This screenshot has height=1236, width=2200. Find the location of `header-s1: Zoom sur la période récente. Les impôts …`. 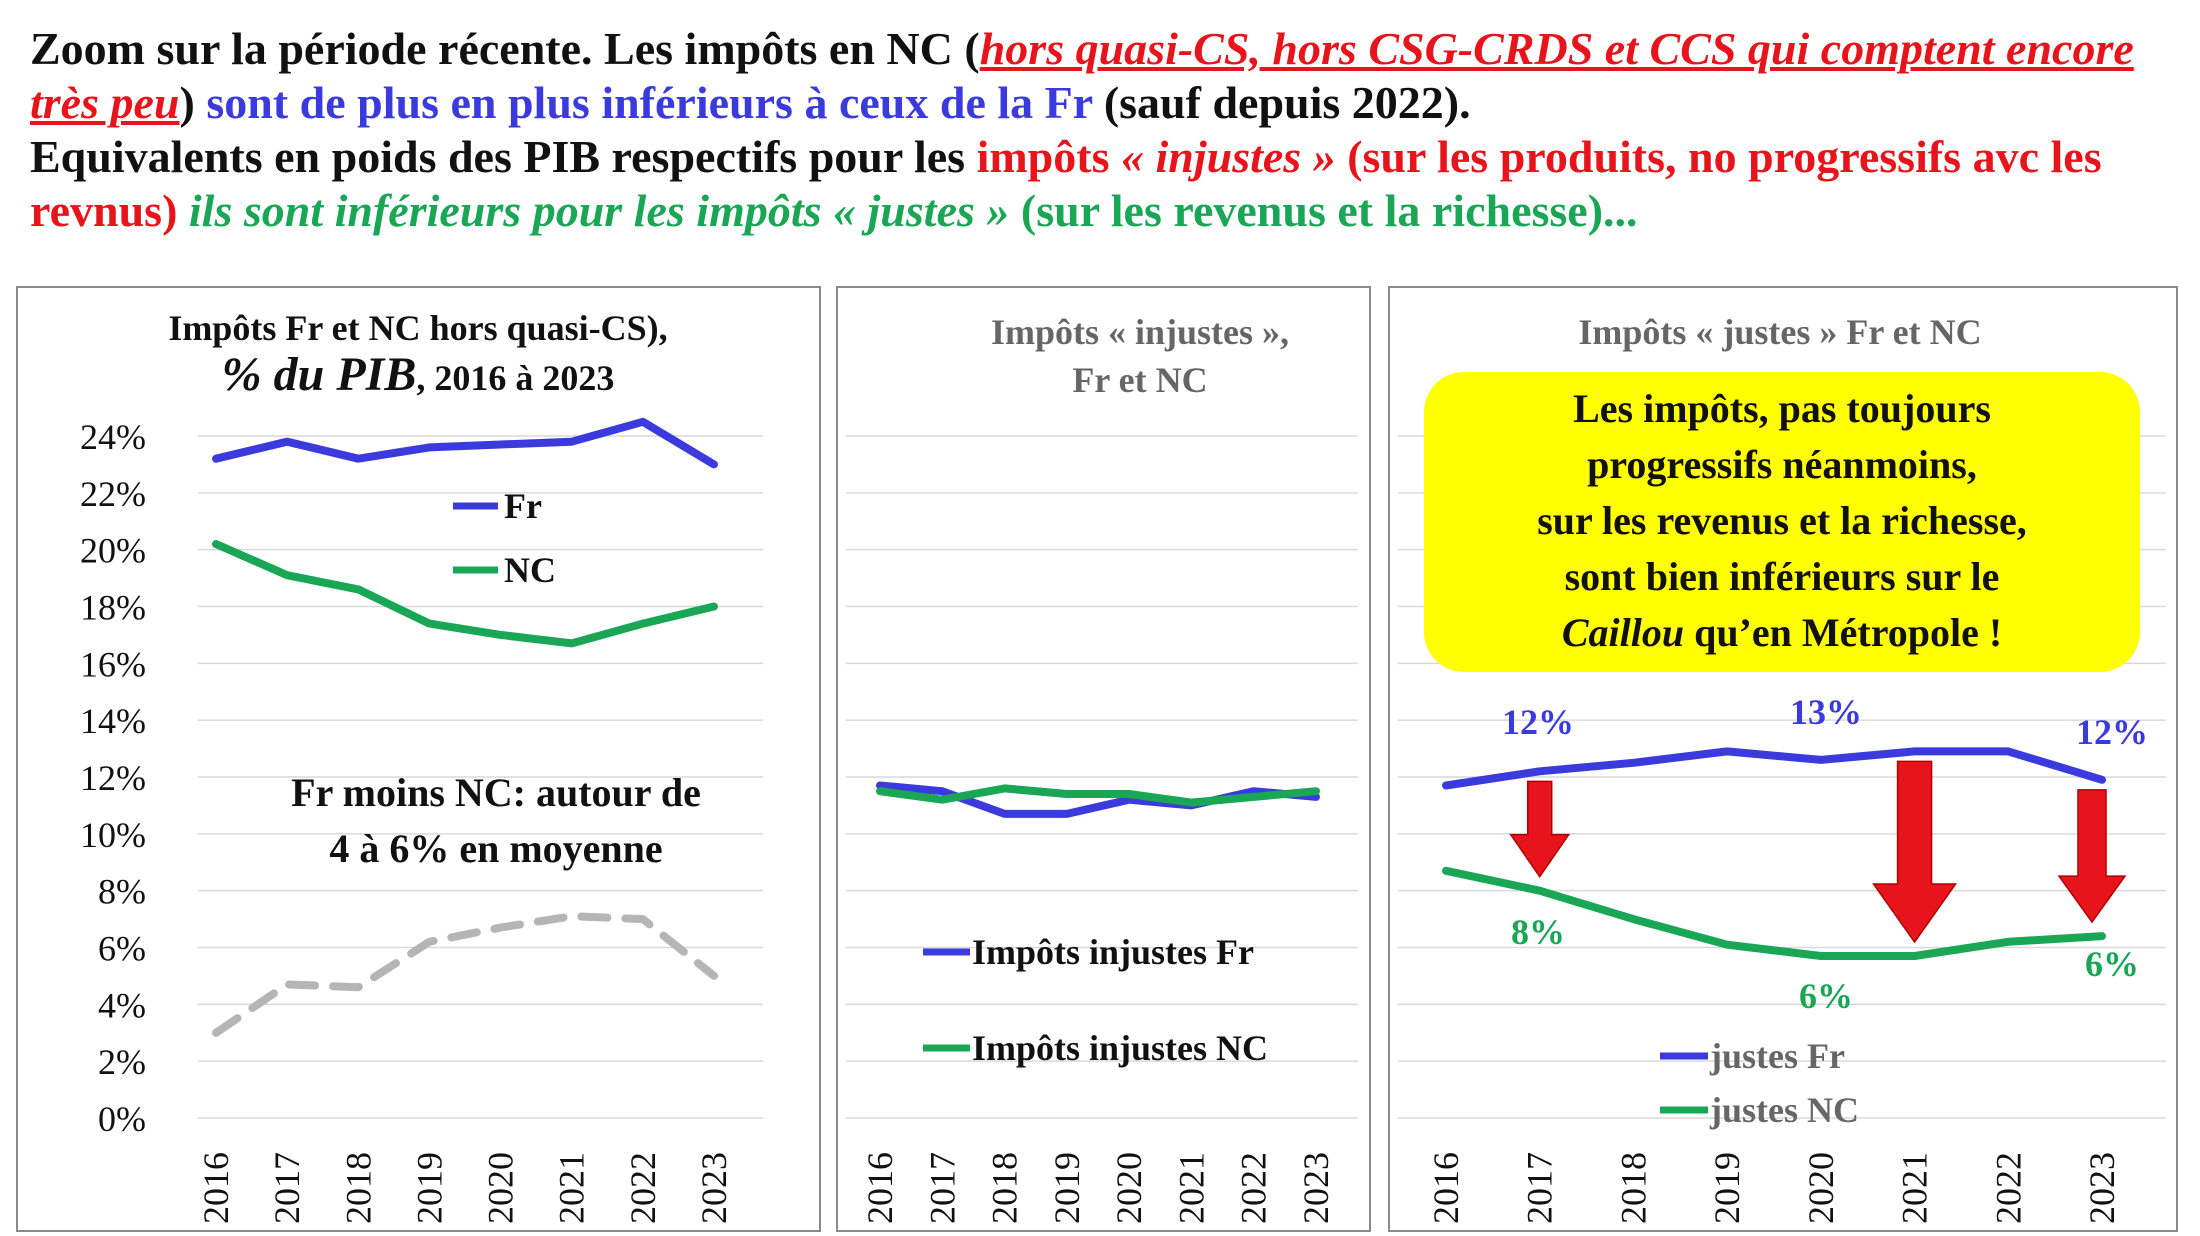

header-s1: Zoom sur la période récente. Les impôts … is located at coordinates (505, 48).